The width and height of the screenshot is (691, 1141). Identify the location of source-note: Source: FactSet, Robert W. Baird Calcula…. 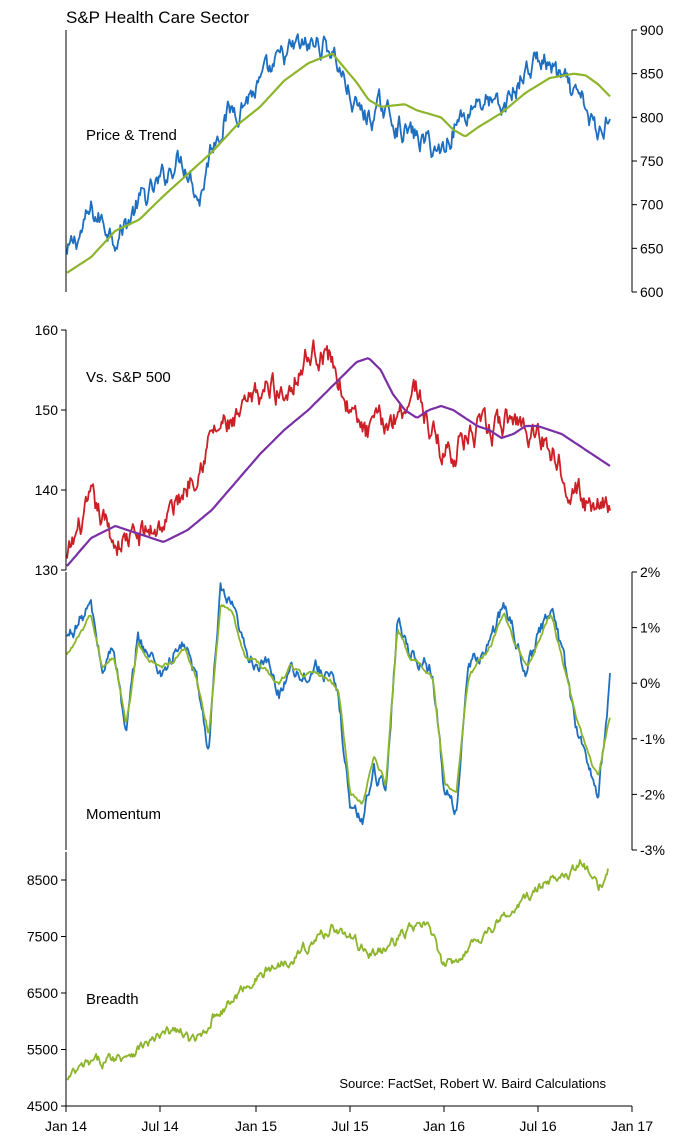
(472, 1083).